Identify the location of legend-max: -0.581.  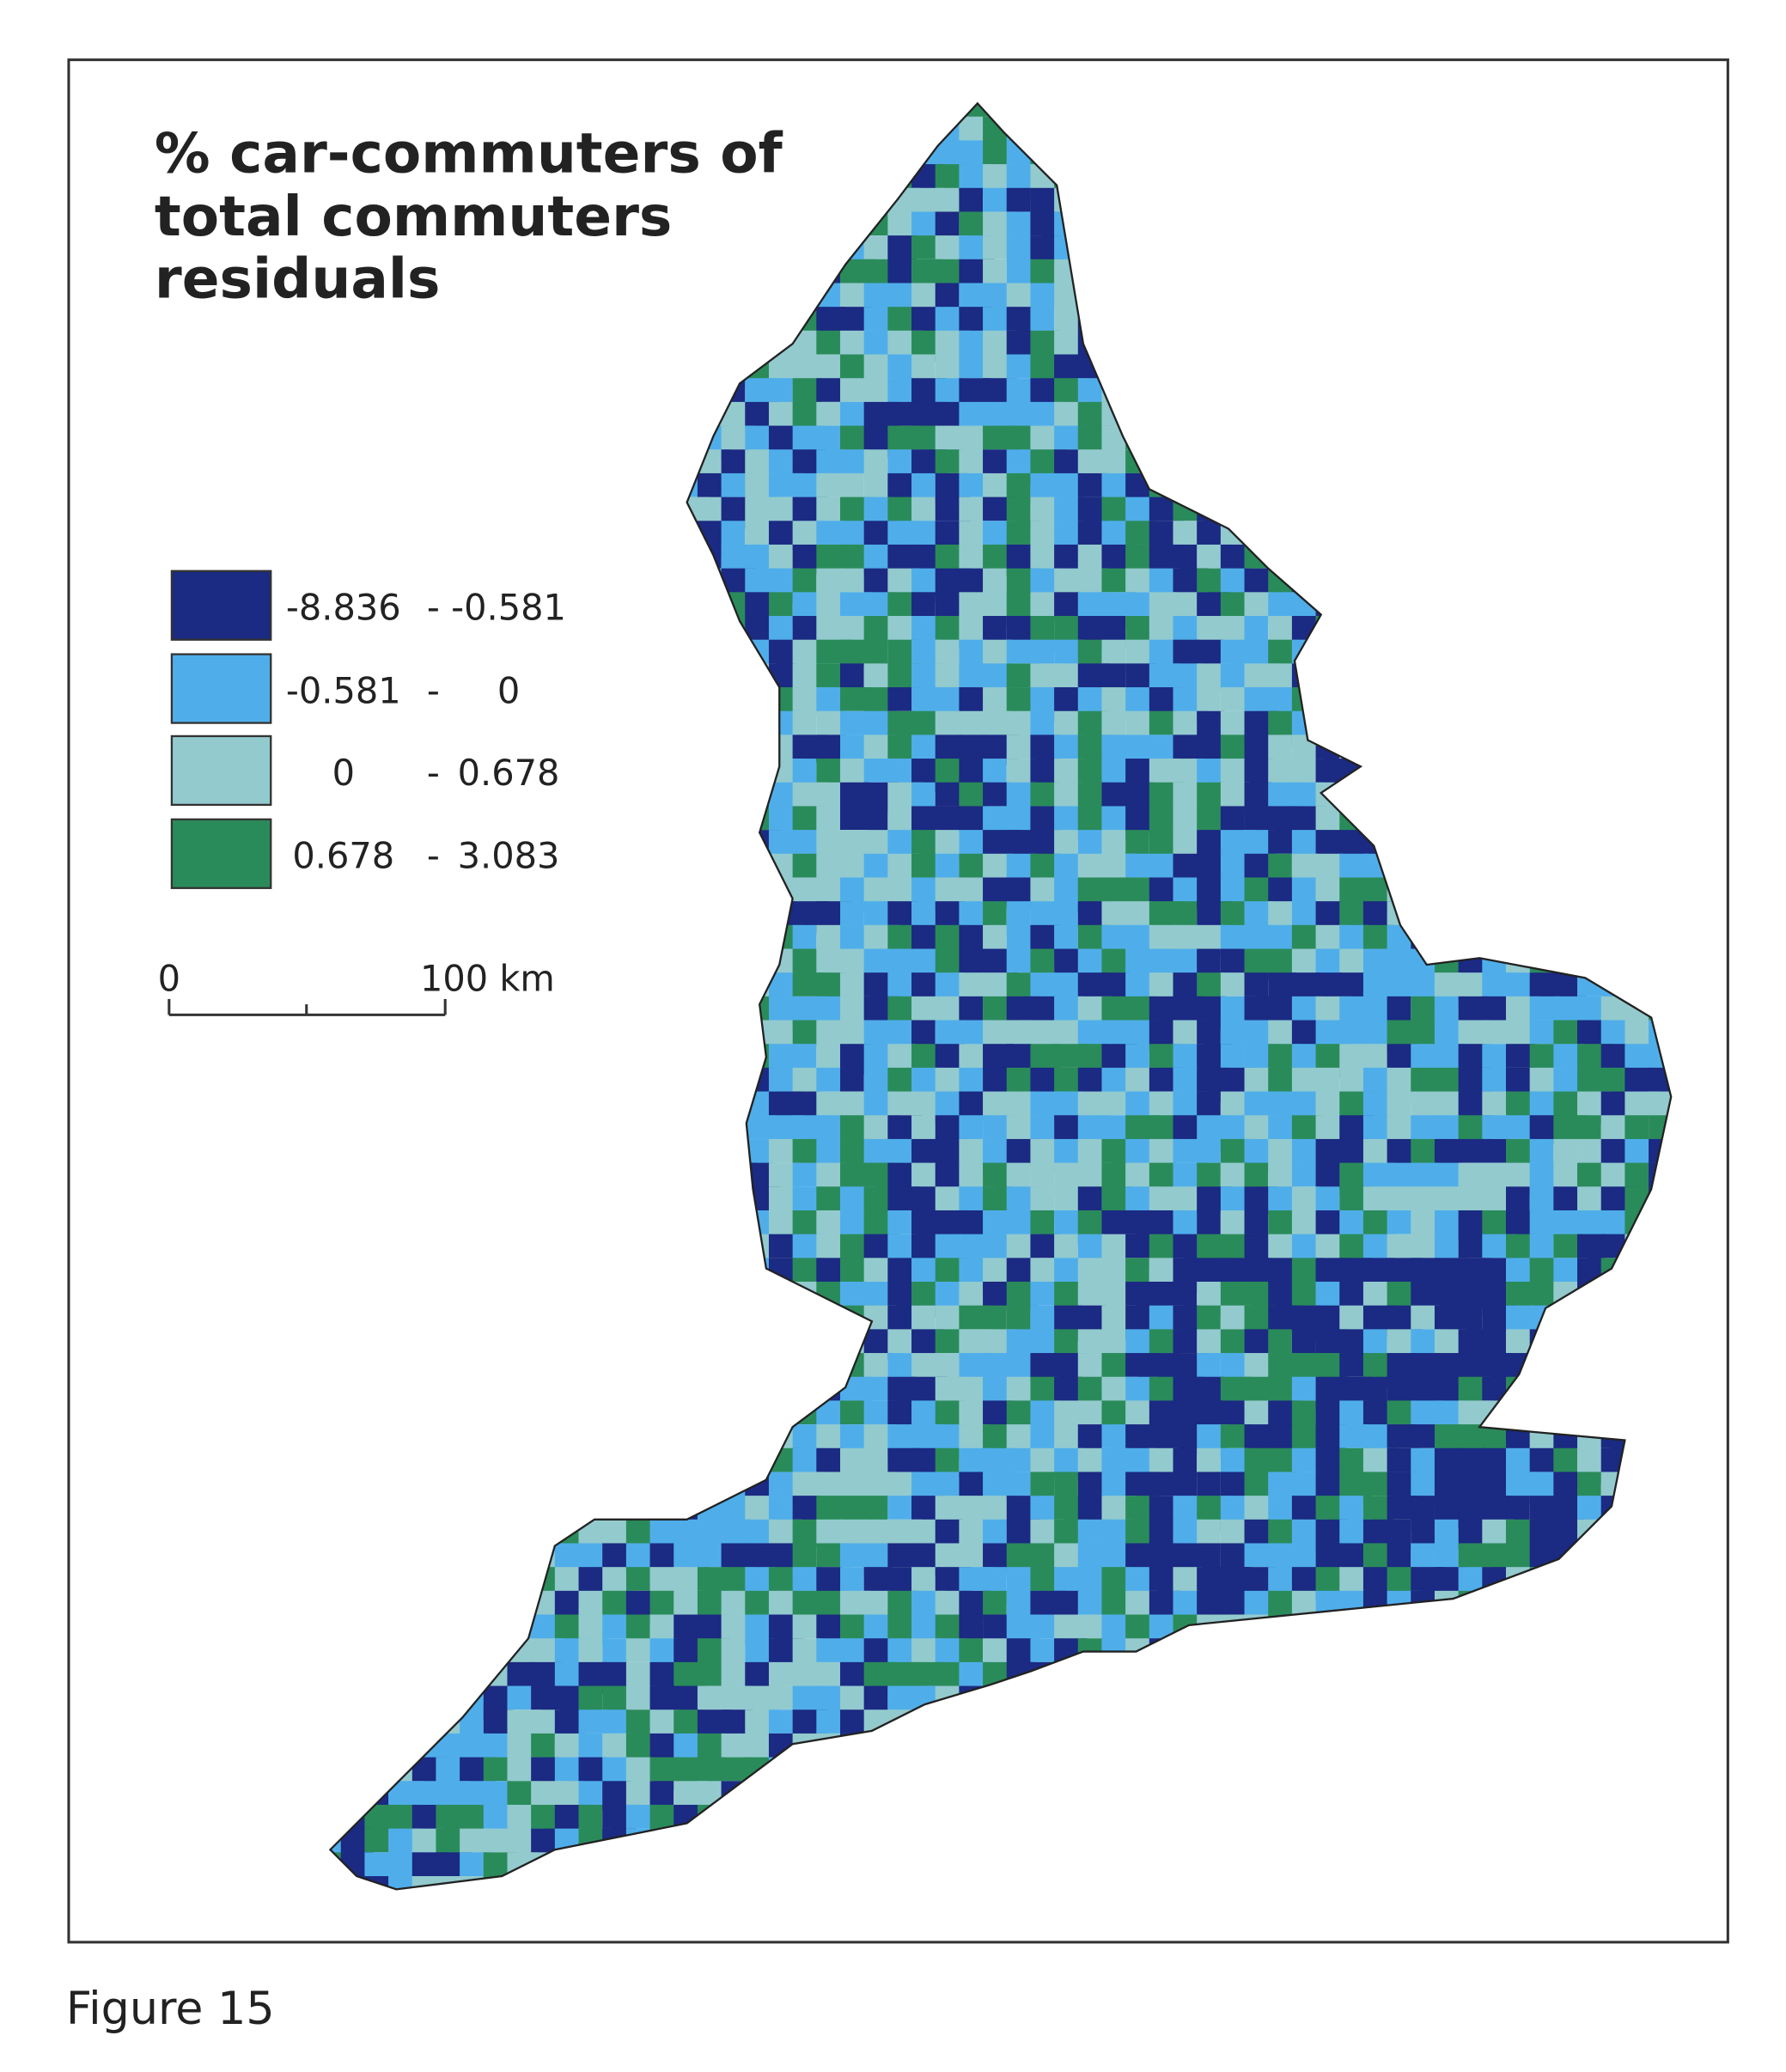
(508, 608).